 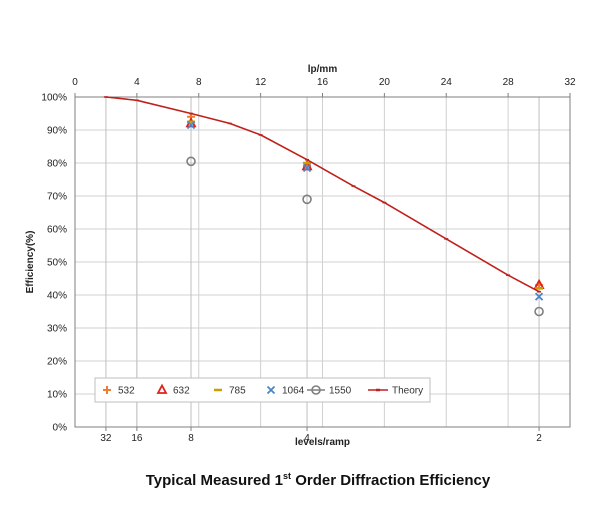 What do you see at coordinates (57, 329) in the screenshot?
I see `y-tick-label: 30%` at bounding box center [57, 329].